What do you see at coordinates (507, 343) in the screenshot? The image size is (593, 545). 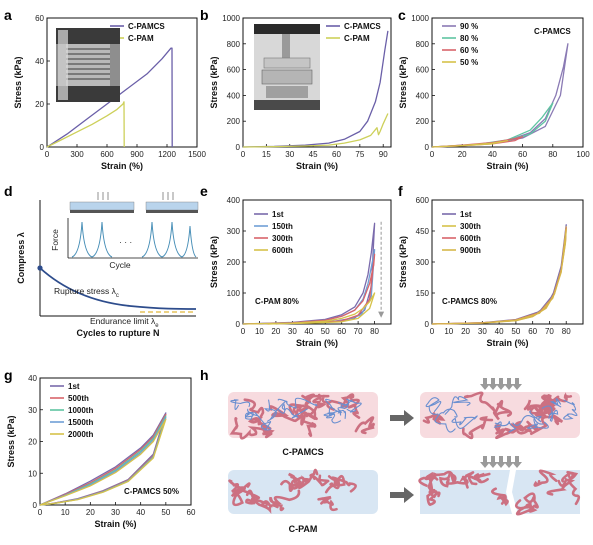 I see `x-axis-label-f: Strain (%)` at bounding box center [507, 343].